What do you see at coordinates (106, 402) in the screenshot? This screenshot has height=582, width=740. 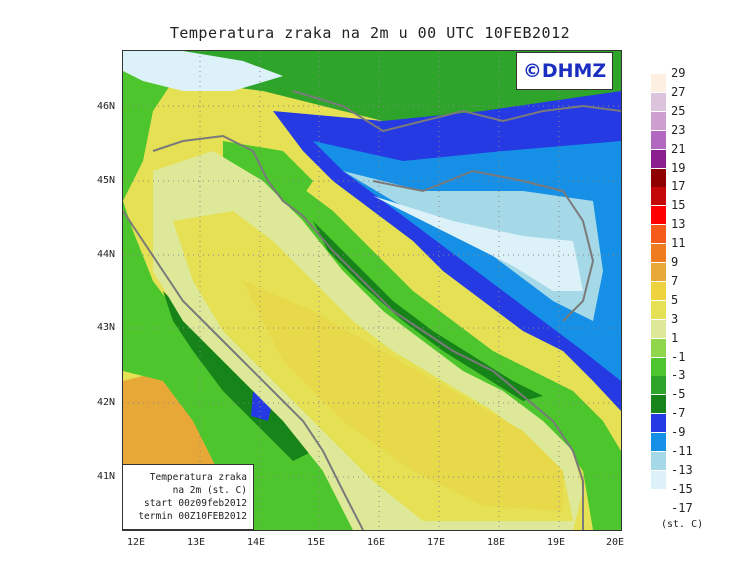 I see `lat-label-42n: 42N` at bounding box center [106, 402].